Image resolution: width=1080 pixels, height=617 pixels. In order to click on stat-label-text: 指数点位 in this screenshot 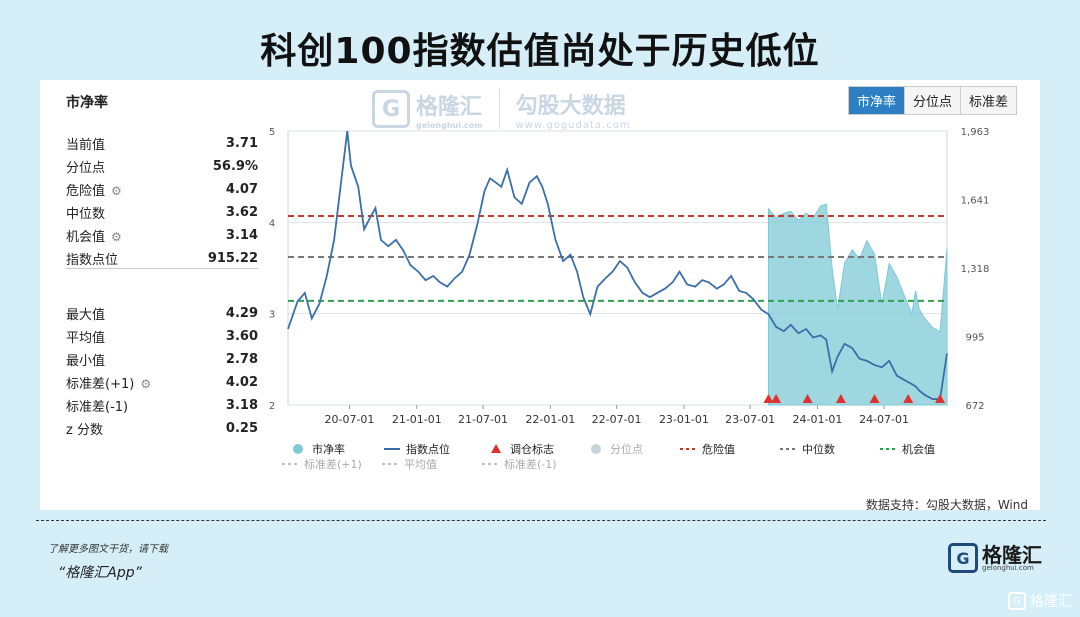, I will do `click(92, 260)`.